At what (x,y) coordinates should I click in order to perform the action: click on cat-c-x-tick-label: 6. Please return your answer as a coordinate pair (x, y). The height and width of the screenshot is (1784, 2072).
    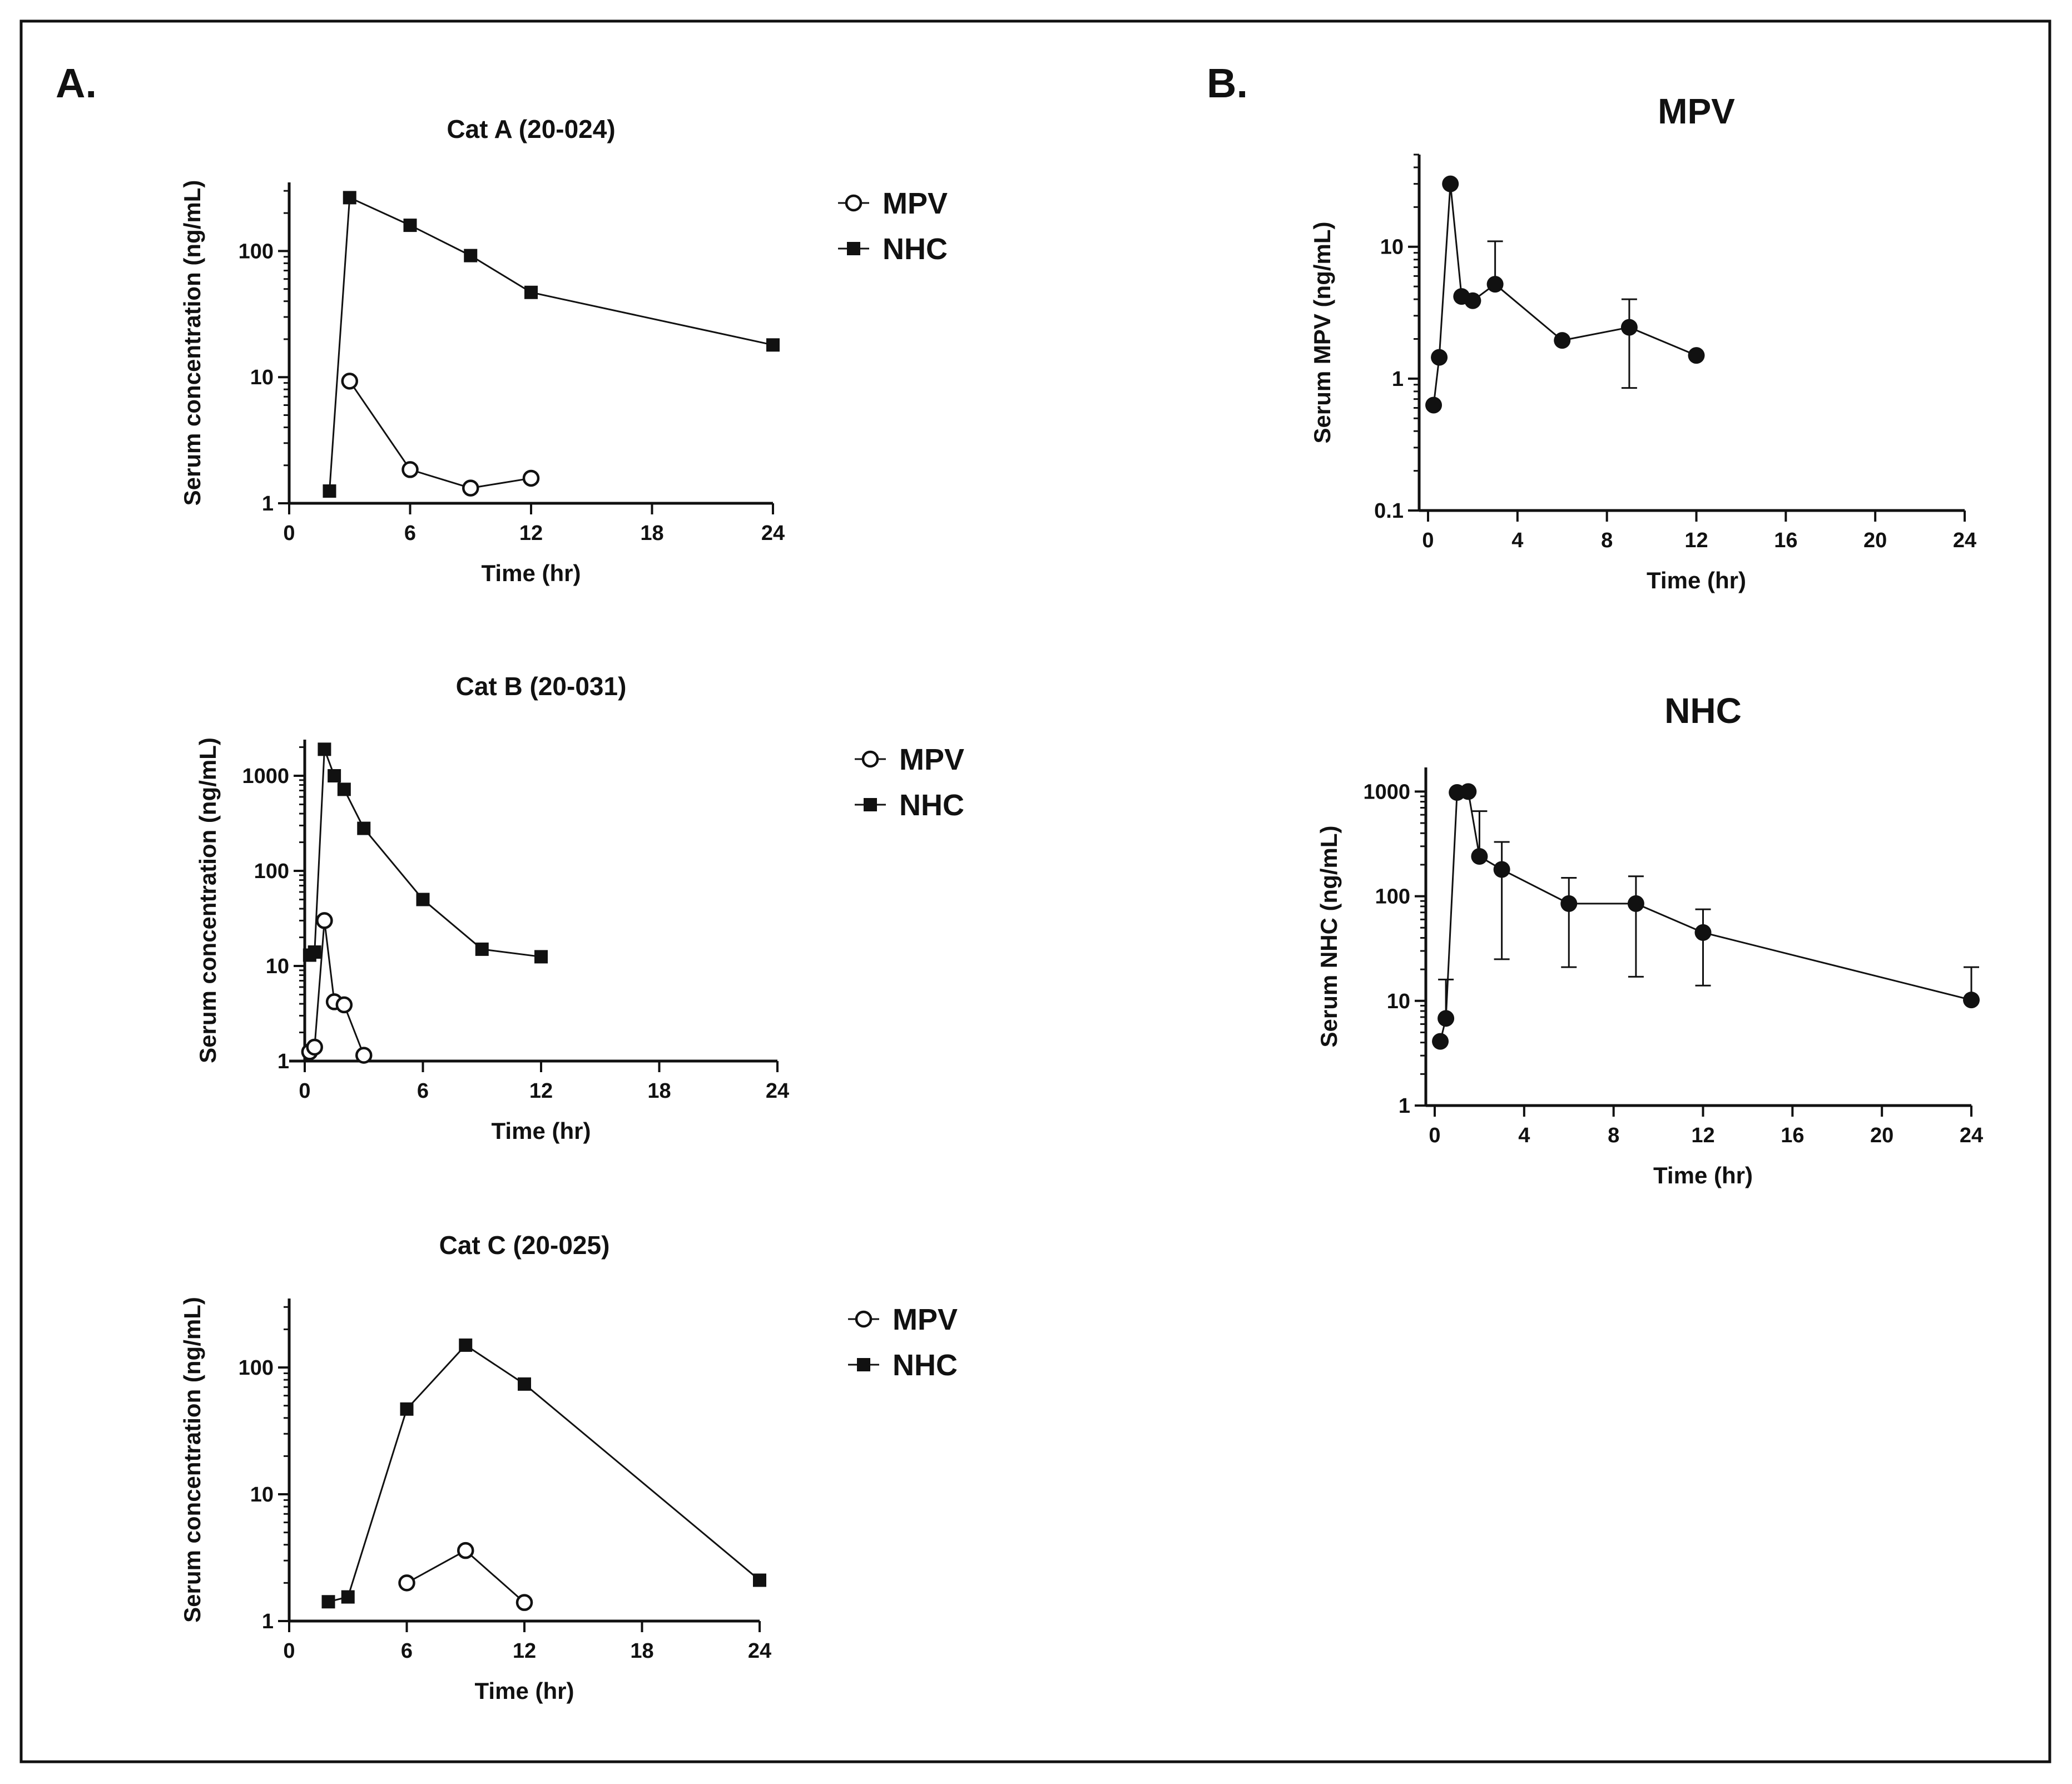
    Looking at the image, I should click on (407, 1651).